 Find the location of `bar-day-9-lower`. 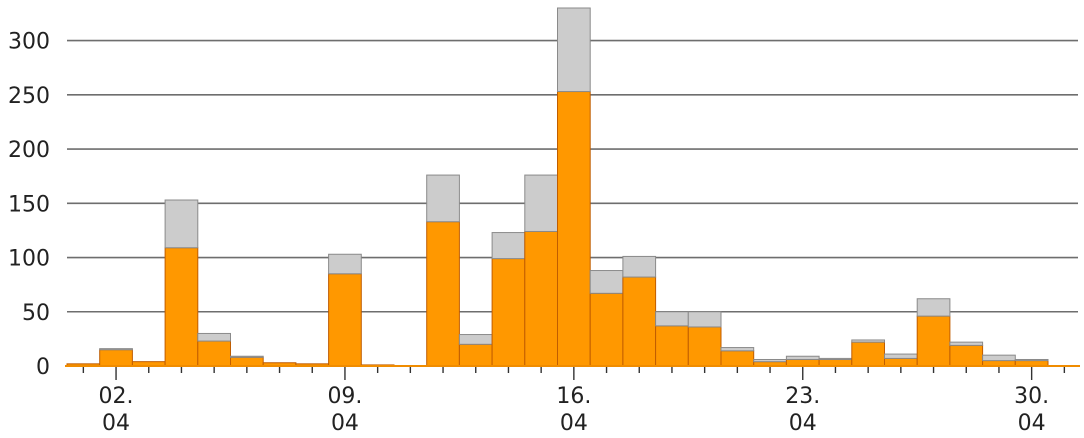

bar-day-9-lower is located at coordinates (345, 320).